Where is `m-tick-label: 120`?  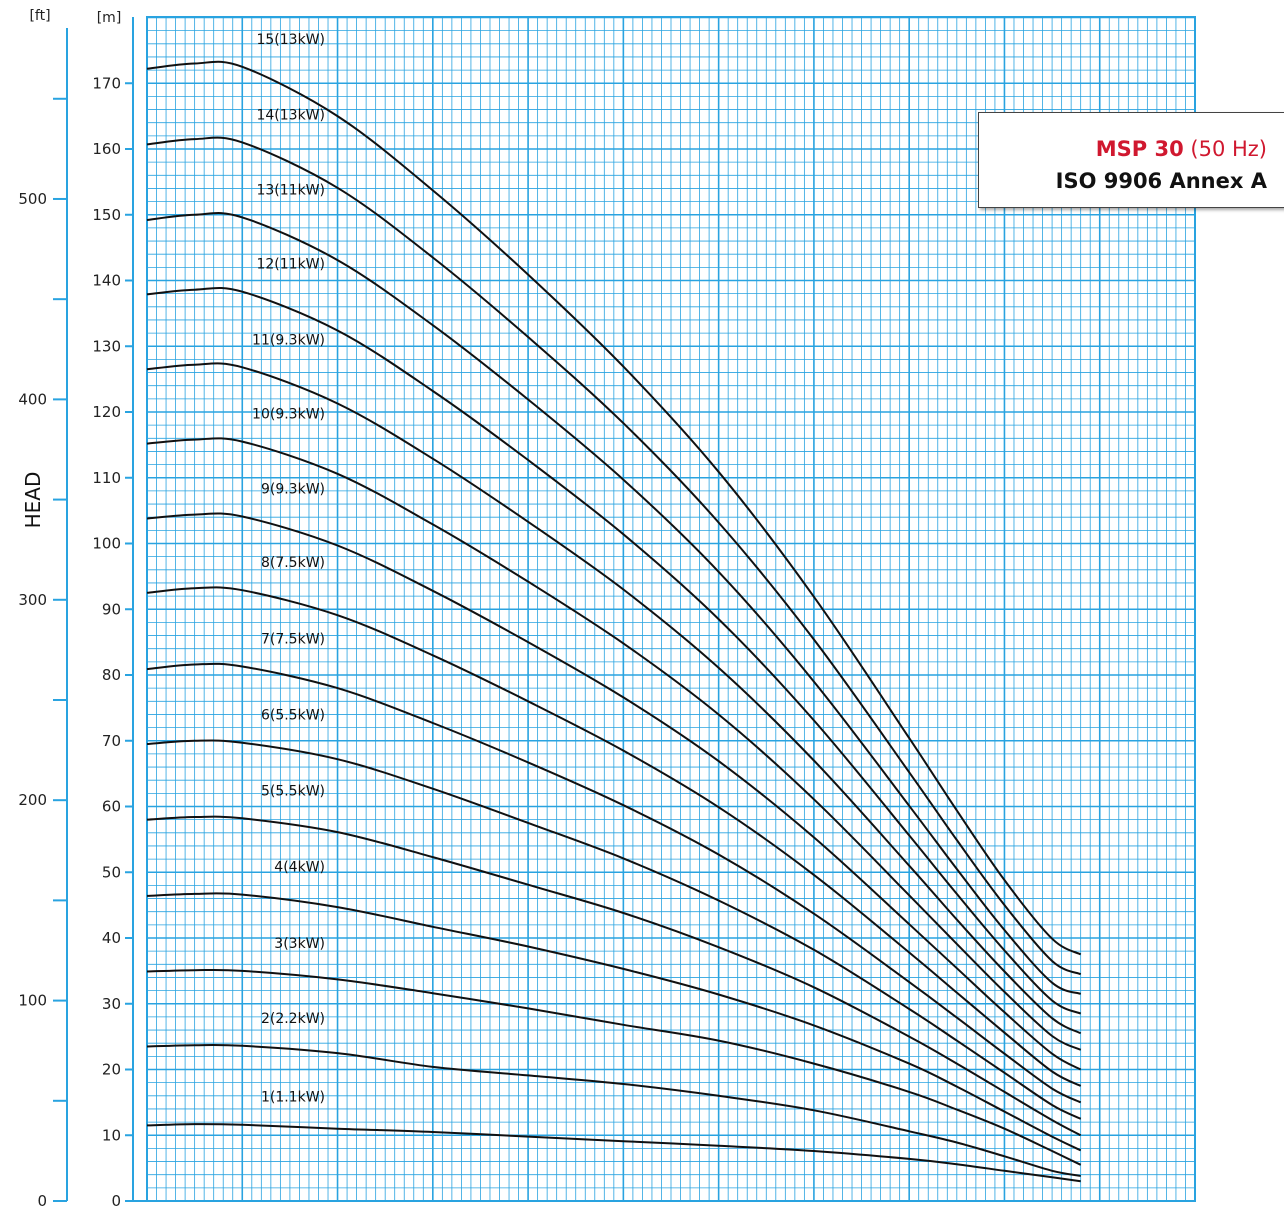
m-tick-label: 120 is located at coordinates (106, 412).